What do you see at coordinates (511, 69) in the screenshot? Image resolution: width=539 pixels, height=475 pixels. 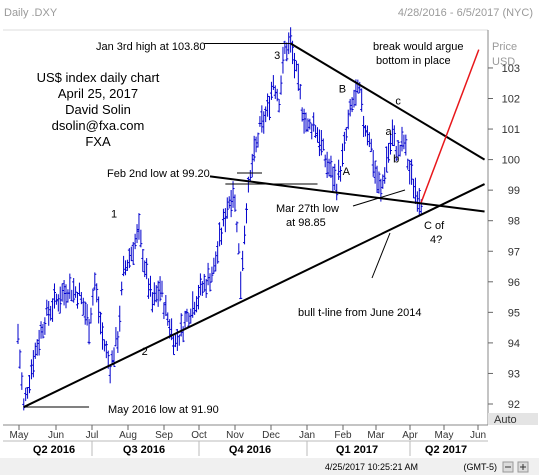 I see `y-tick-label: 103` at bounding box center [511, 69].